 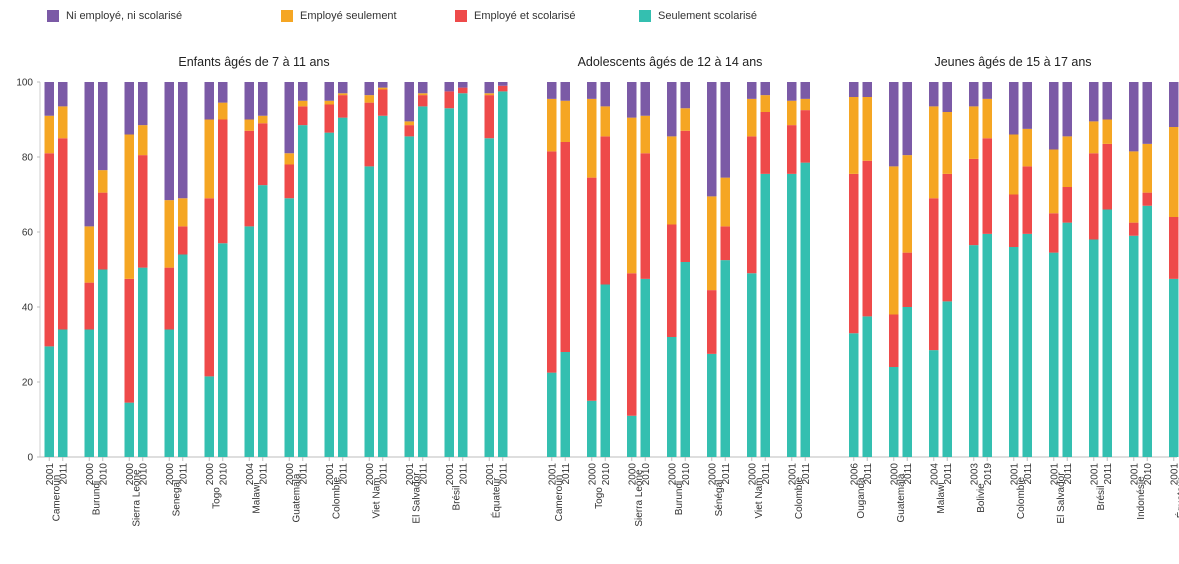 What do you see at coordinates (679, 498) in the screenshot?
I see `x-country-label: Burundi` at bounding box center [679, 498].